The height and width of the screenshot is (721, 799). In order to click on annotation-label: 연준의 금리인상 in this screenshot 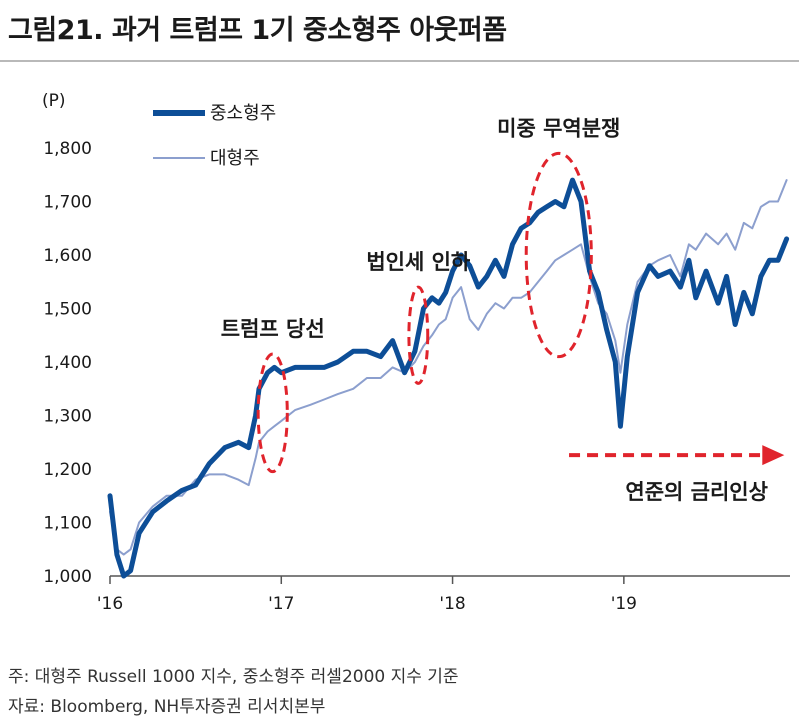, I will do `click(696, 492)`.